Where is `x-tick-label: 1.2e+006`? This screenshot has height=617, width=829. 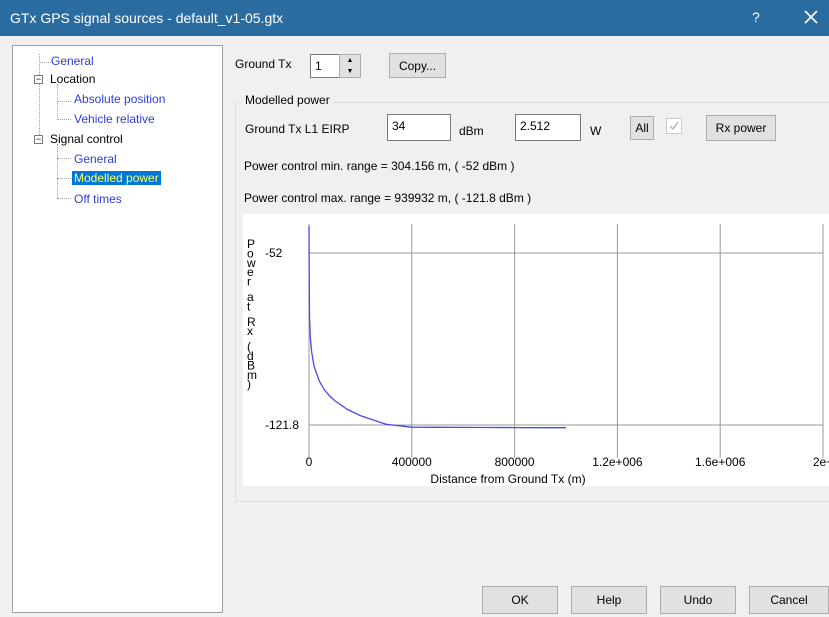
x-tick-label: 1.2e+006 is located at coordinates (617, 462).